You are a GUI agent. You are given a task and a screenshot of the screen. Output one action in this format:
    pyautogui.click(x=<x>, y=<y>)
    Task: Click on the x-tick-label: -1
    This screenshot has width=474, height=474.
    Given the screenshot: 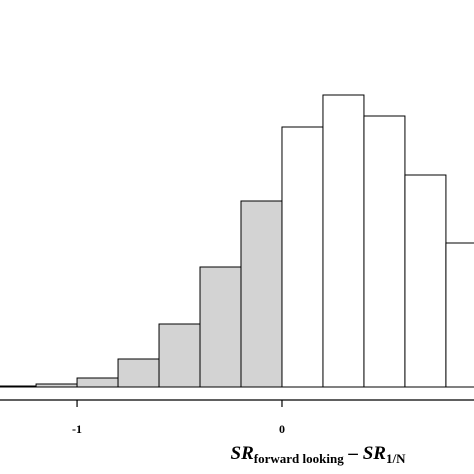 What is the action you would take?
    pyautogui.click(x=77, y=429)
    